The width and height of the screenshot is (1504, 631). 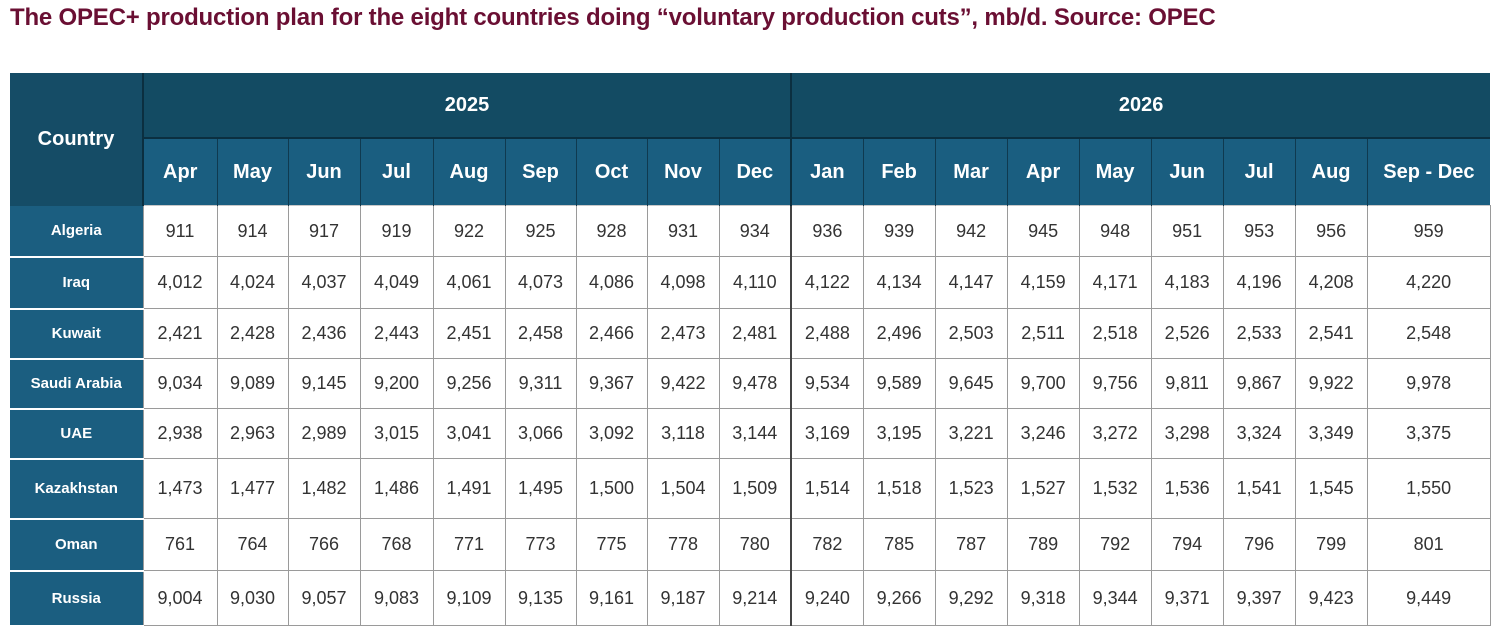 What do you see at coordinates (1043, 544) in the screenshot?
I see `value-cell: 789` at bounding box center [1043, 544].